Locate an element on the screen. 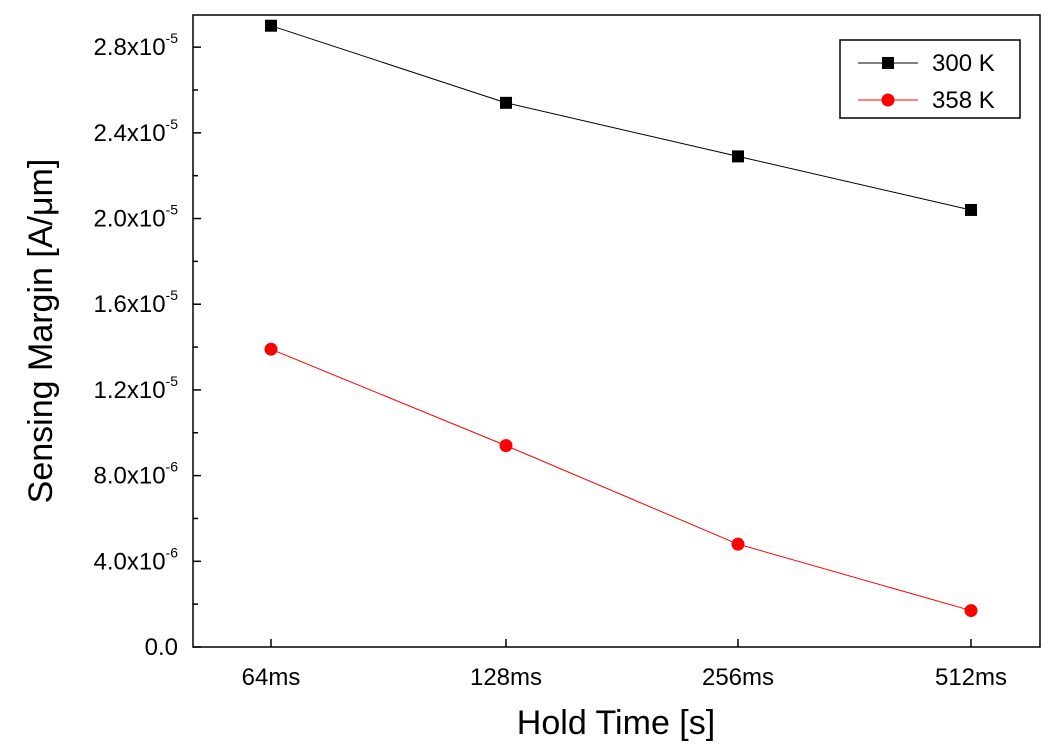 This screenshot has width=1055, height=749. legend-label: 358 K is located at coordinates (963, 100).